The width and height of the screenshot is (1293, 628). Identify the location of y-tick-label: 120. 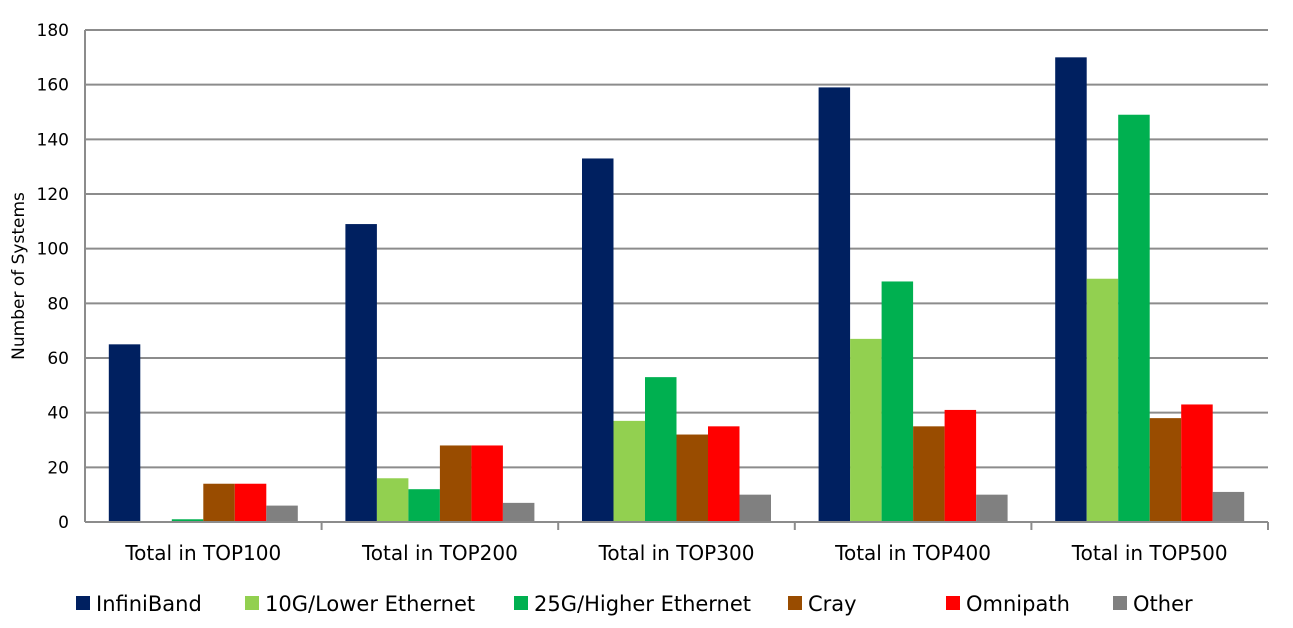
(53, 195).